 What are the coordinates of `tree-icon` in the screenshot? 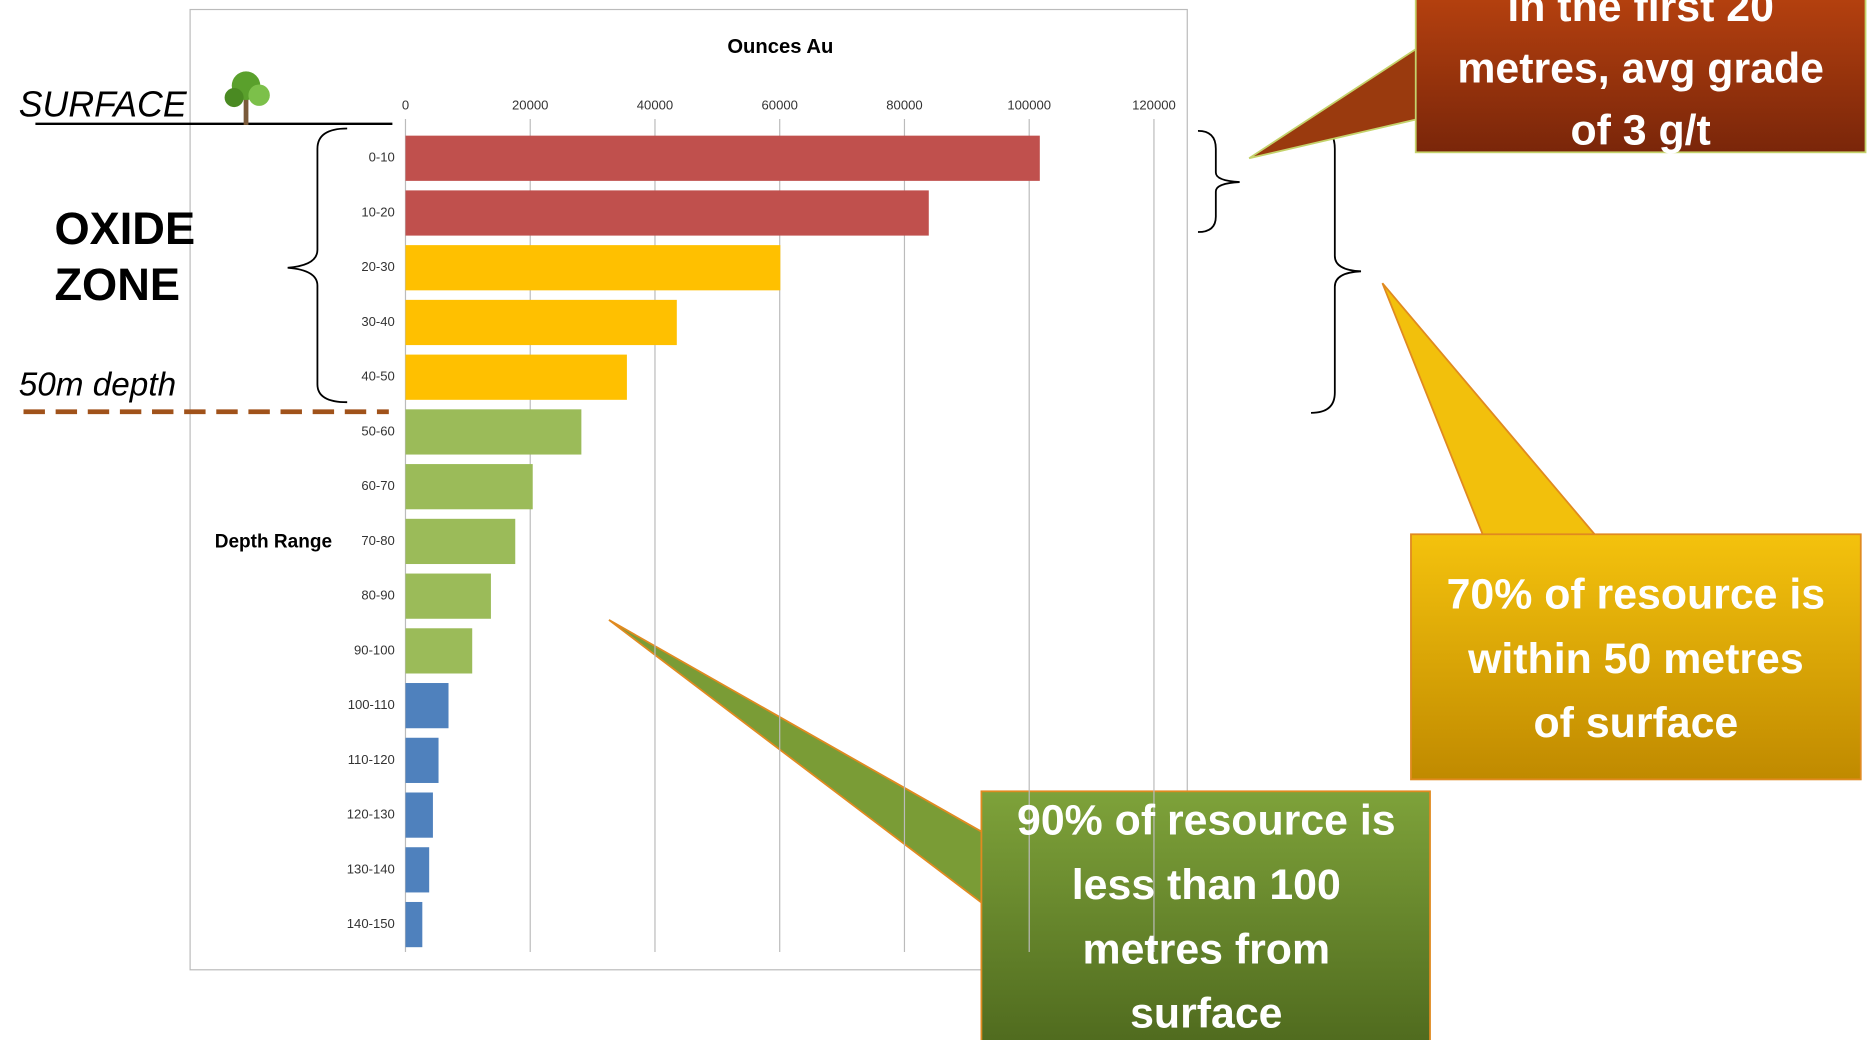 It's located at (247, 98).